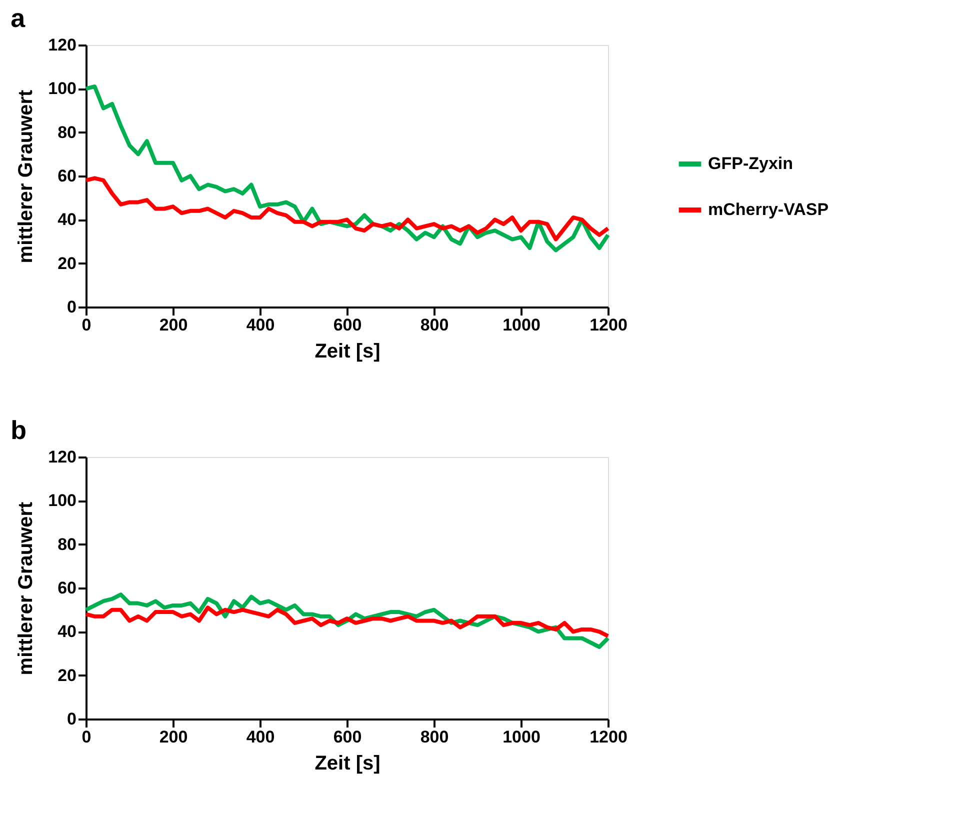  What do you see at coordinates (768, 209) in the screenshot?
I see `legend-label: mCherry-VASP` at bounding box center [768, 209].